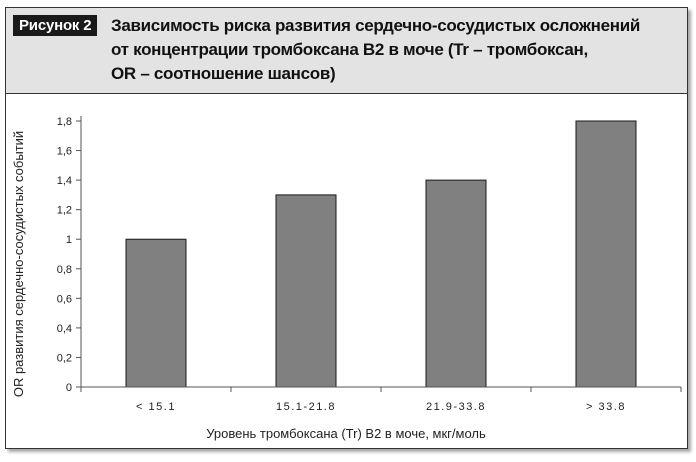 The width and height of the screenshot is (696, 462). Describe the element at coordinates (69, 255) in the screenshot. I see `y-axis-ticks: 0 0,2 0,4 0,6 0,8 1 1,2 1,4 1,6 1,8` at that location.